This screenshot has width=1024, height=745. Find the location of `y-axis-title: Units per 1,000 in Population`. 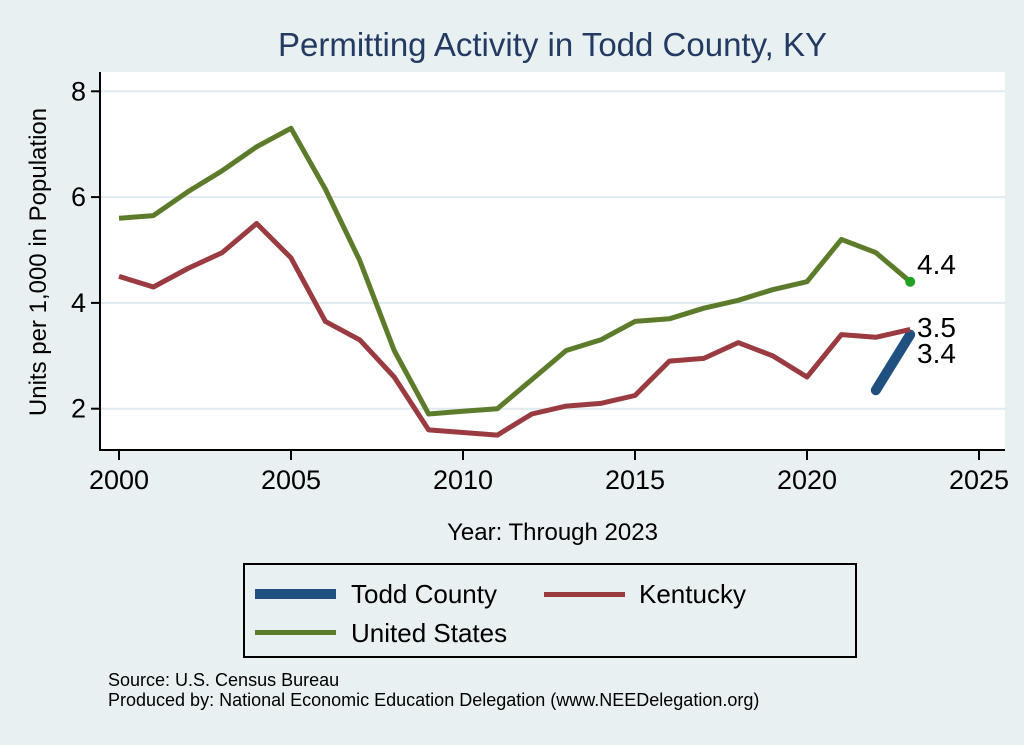

y-axis-title: Units per 1,000 in Population is located at coordinates (38, 262).